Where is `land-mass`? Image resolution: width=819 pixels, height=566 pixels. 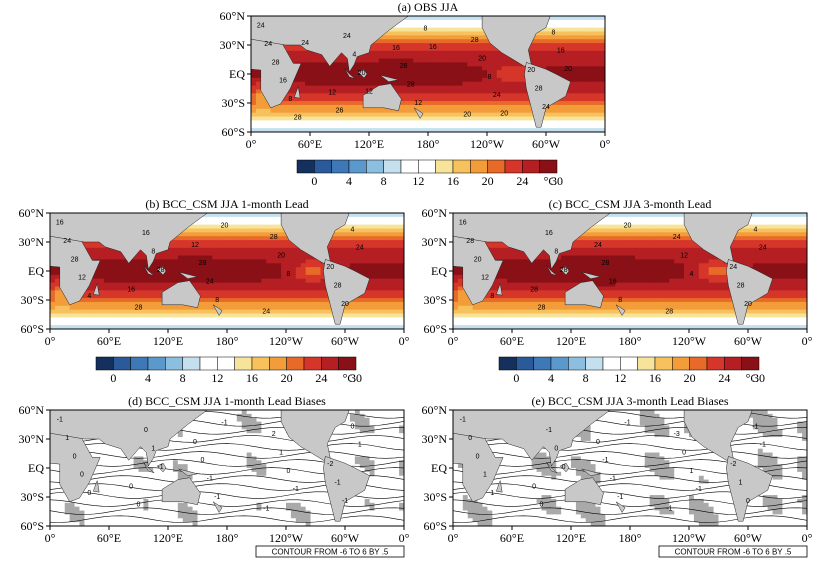 land-mass is located at coordinates (382, 97).